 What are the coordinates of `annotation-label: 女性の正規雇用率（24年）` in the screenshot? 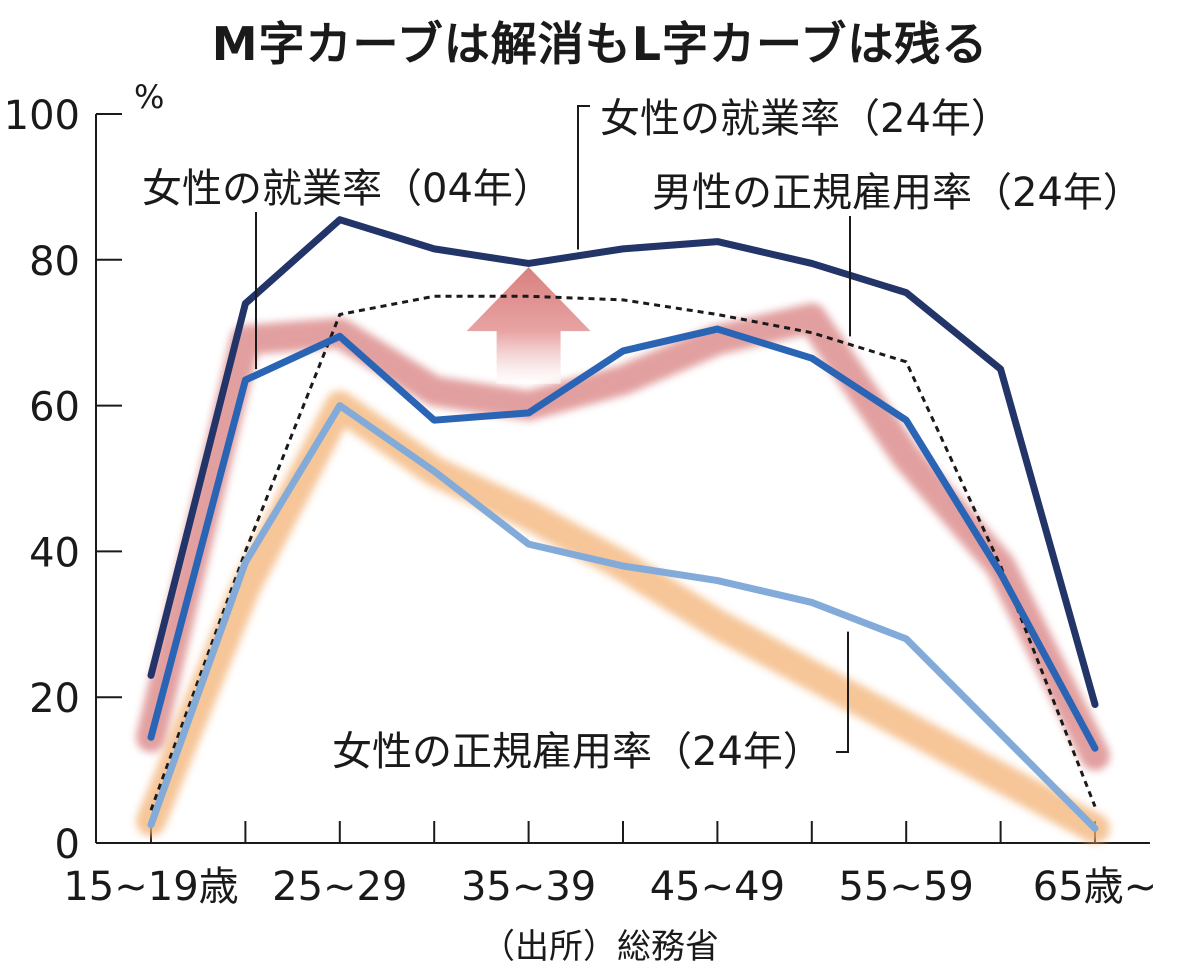 It's located at (577, 752).